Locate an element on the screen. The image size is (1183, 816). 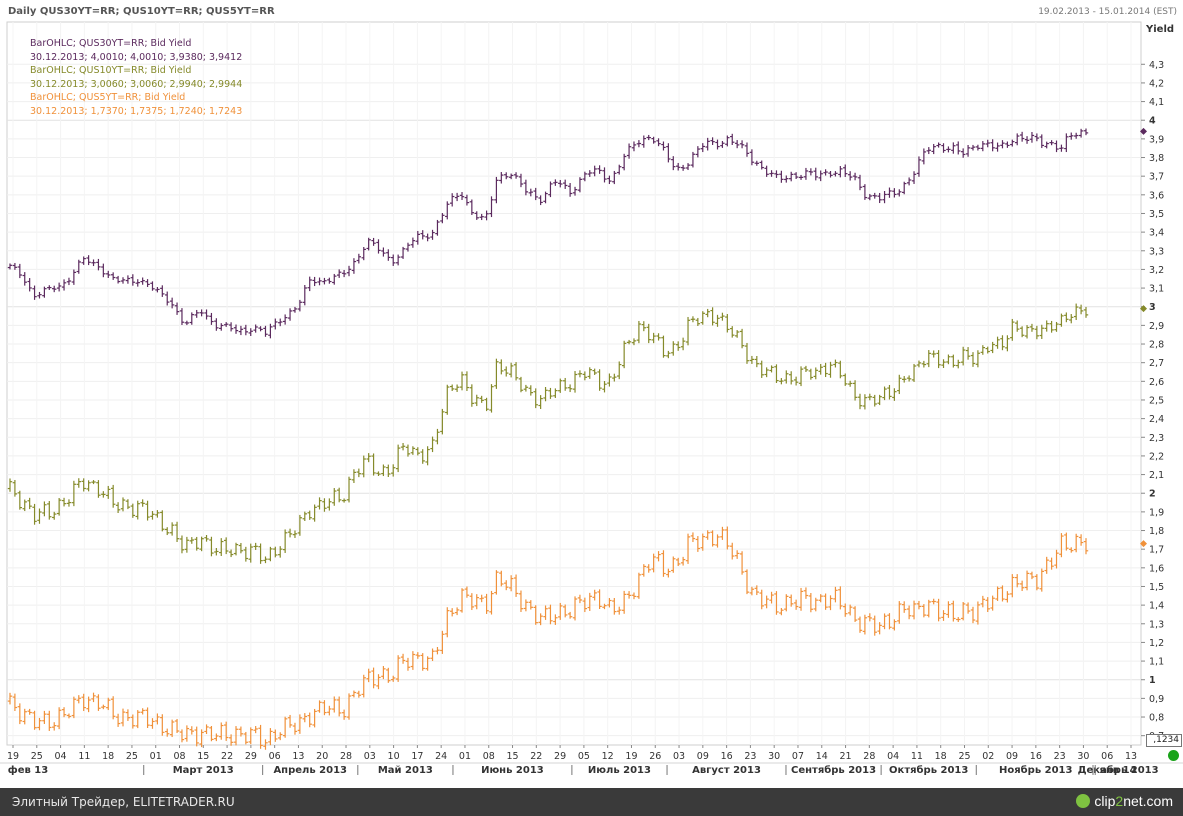
x-tick-label: 08 is located at coordinates (179, 756).